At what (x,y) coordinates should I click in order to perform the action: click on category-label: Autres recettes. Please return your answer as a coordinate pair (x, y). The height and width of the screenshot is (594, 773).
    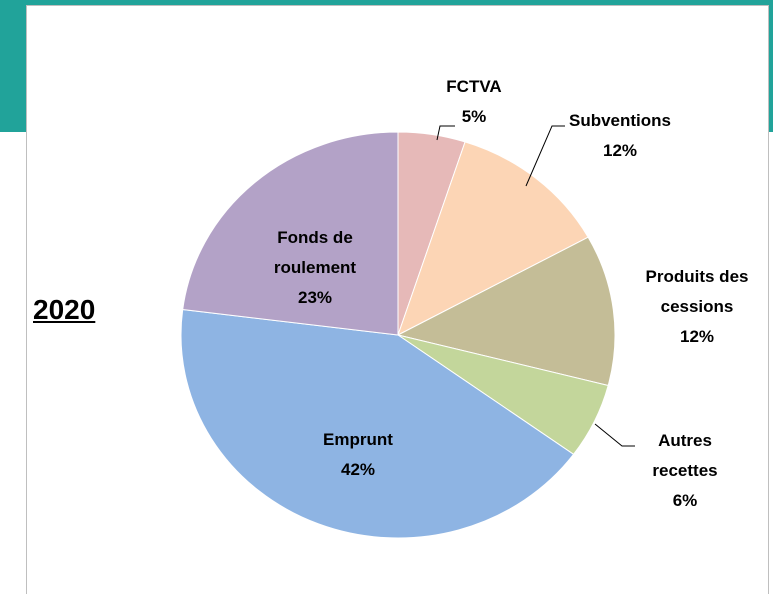
    Looking at the image, I should click on (685, 455).